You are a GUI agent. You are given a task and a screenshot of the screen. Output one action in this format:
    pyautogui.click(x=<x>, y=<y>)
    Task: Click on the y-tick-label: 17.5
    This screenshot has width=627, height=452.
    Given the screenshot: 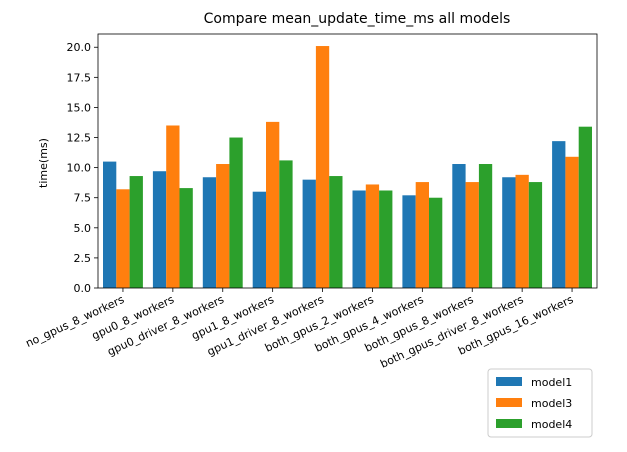 What is the action you would take?
    pyautogui.click(x=79, y=77)
    